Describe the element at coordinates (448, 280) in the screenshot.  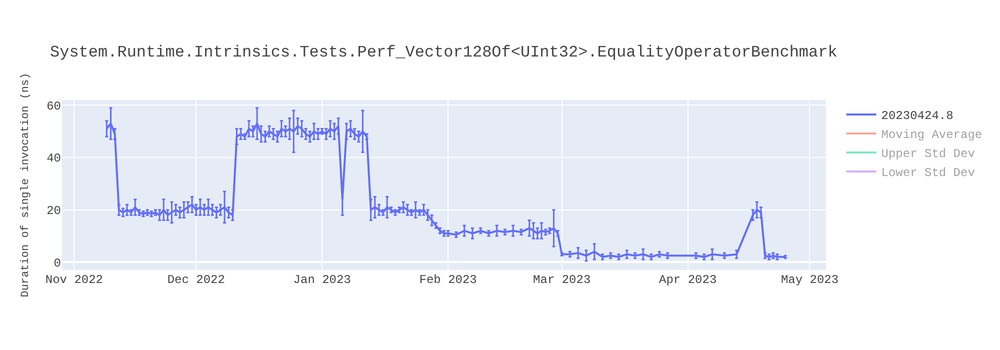
I see `x-tick-label: Feb 2023` at that location.